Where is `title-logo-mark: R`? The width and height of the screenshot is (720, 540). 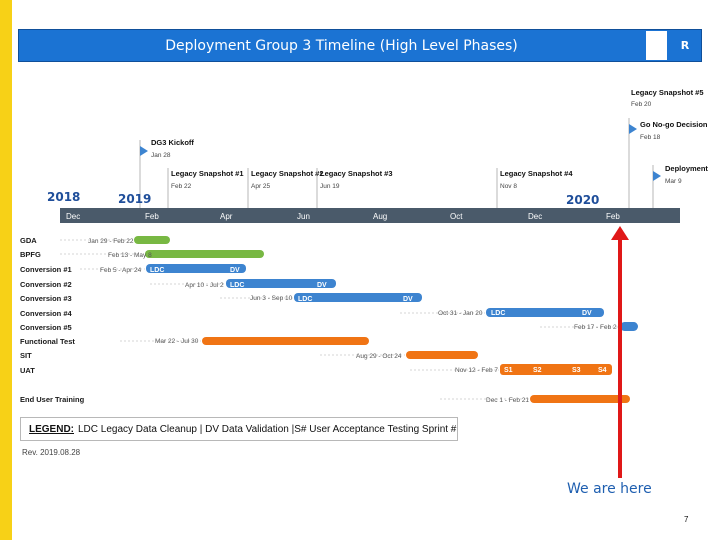 title-logo-mark: R is located at coordinates (685, 45).